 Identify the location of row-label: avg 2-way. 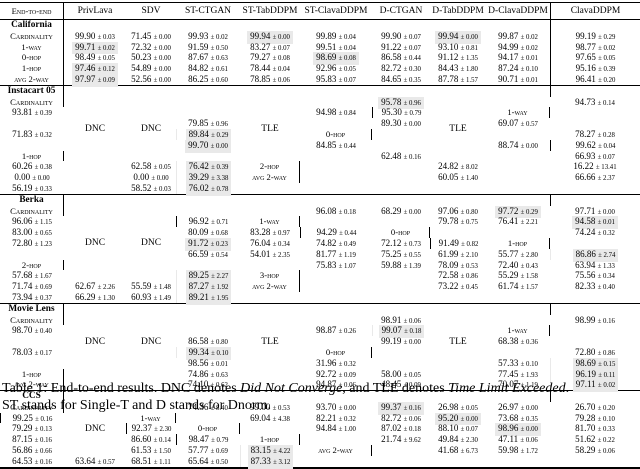
(270, 177).